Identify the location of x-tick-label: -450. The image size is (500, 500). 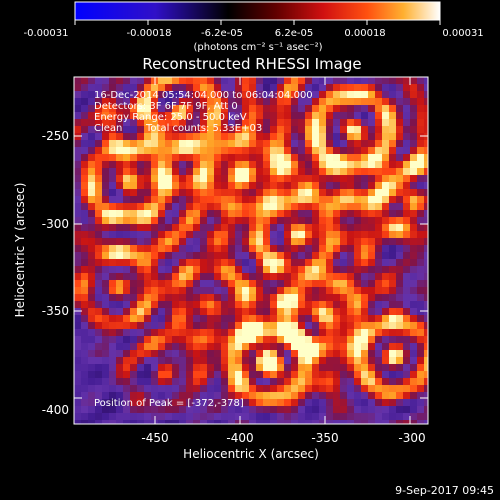
(154, 438).